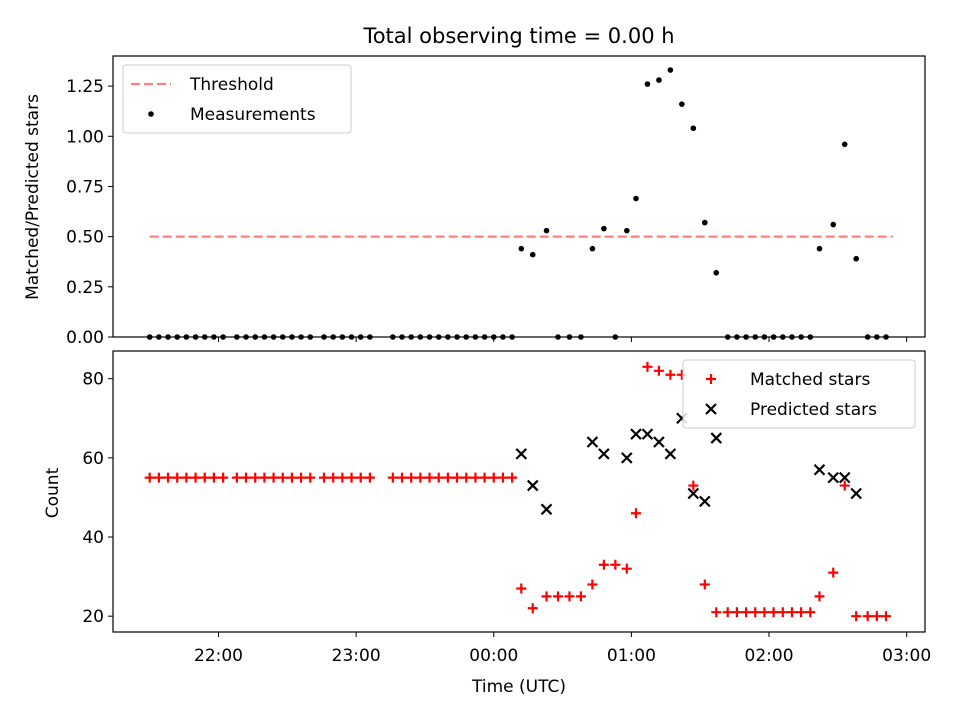  Describe the element at coordinates (85, 187) in the screenshot. I see `top-y-tick-label: 0.75` at that location.